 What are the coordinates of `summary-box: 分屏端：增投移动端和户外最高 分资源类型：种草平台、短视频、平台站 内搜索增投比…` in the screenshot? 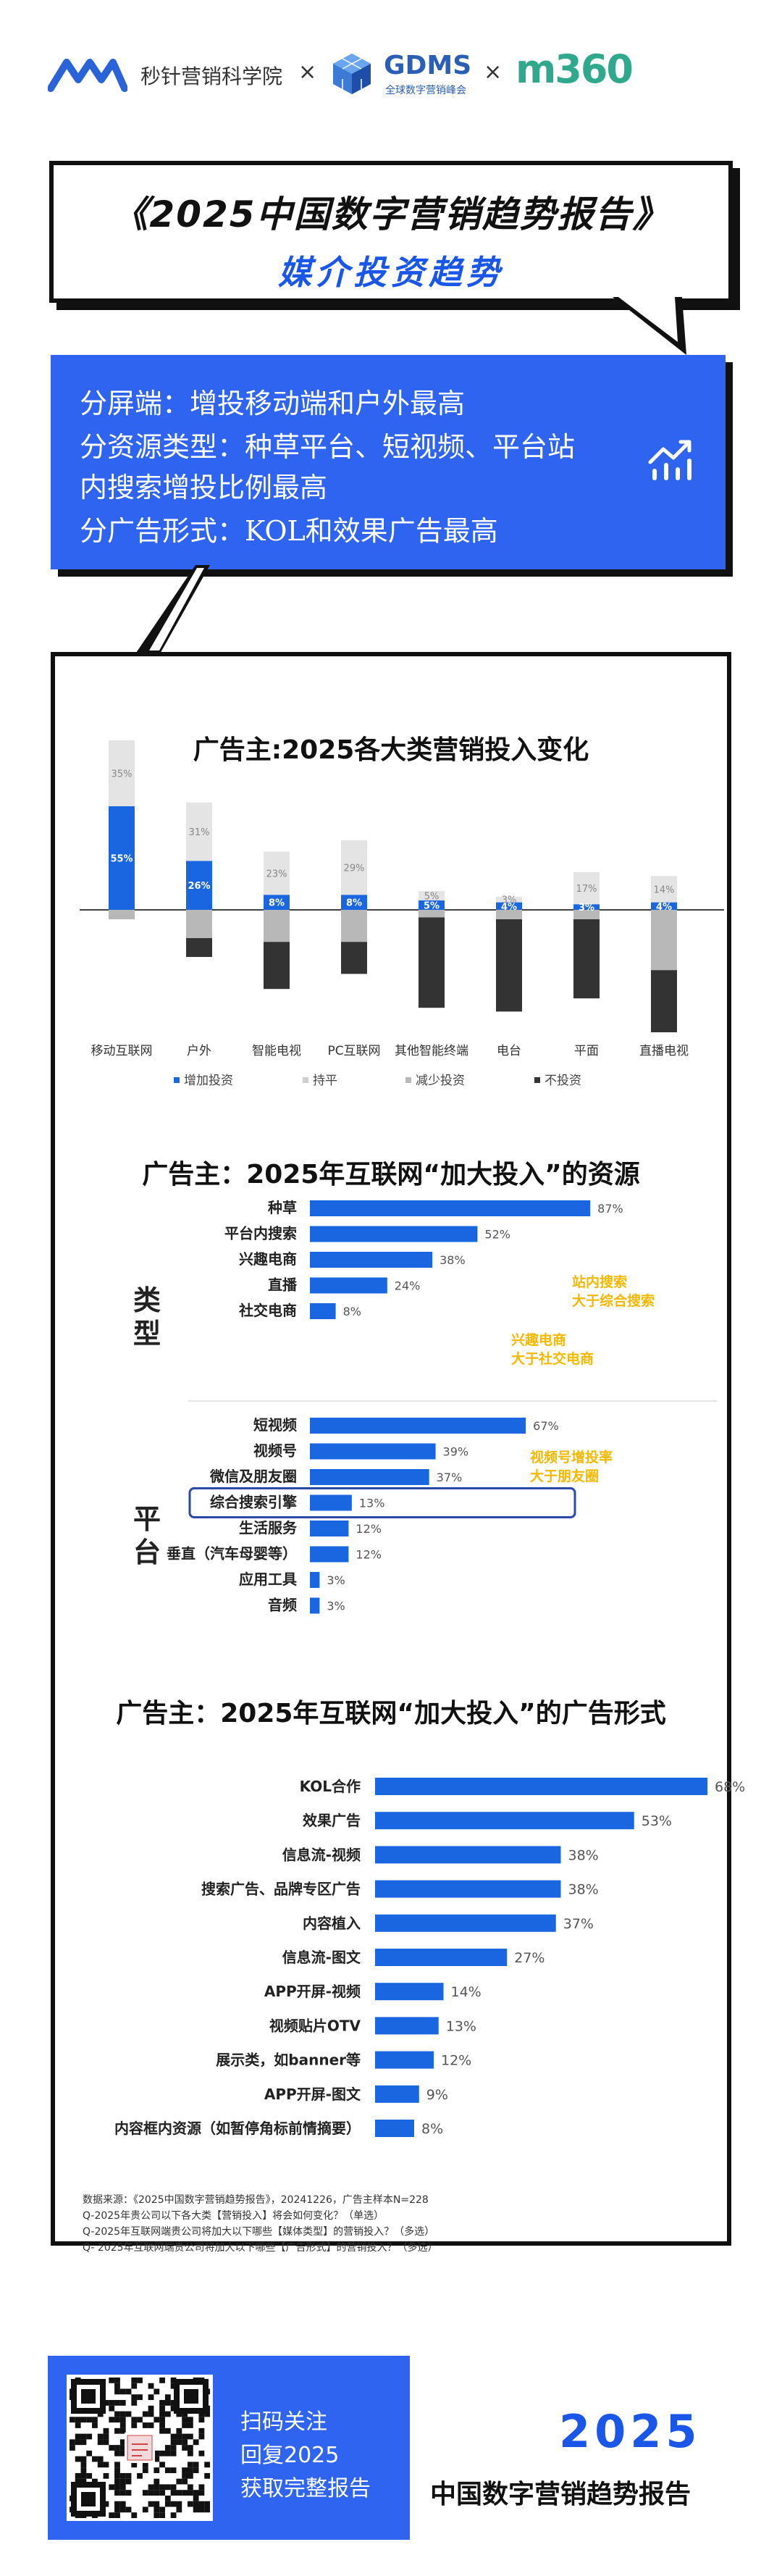 It's located at (389, 462).